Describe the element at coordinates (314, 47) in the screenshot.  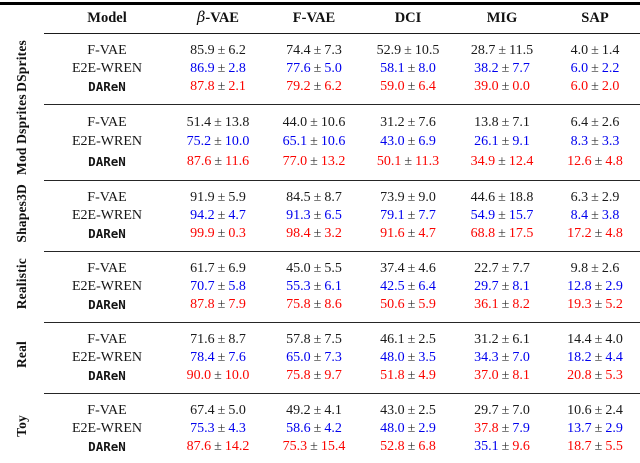
I see `metric-cell: 74.4 ±7.3` at that location.